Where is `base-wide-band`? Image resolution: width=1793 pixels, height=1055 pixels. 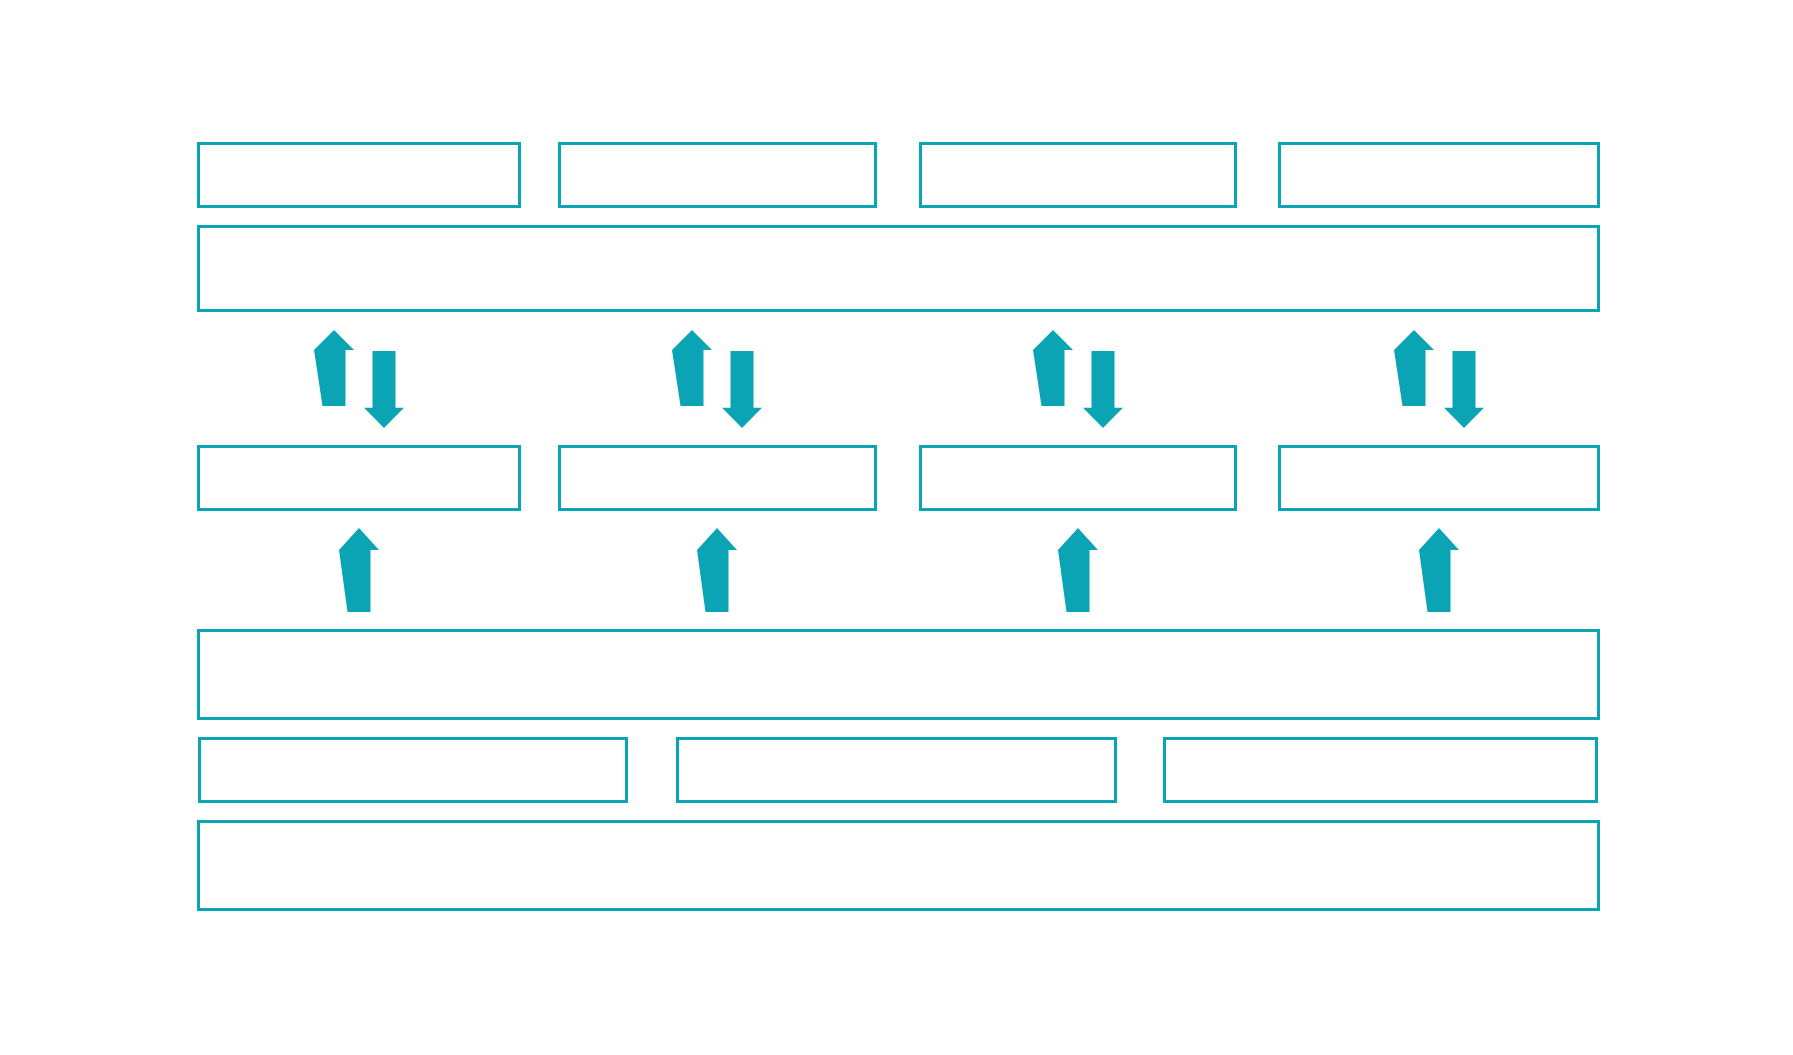
base-wide-band is located at coordinates (898, 865).